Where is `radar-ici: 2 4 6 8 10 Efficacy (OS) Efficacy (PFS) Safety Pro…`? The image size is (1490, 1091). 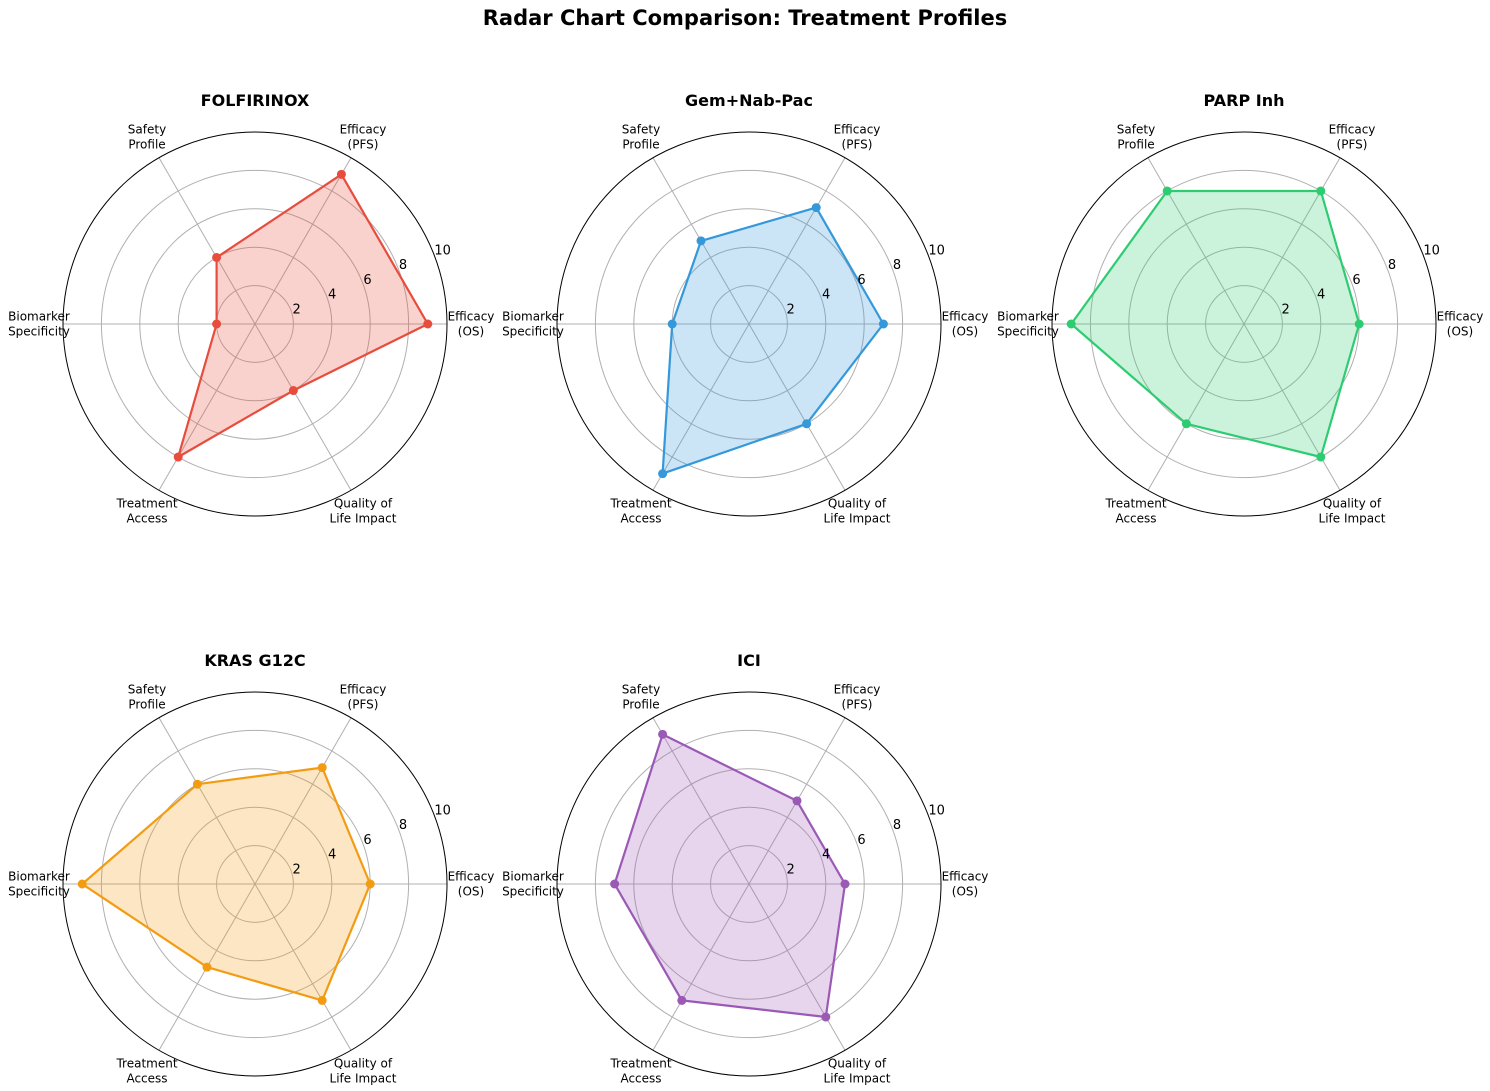
radar-ici: 2 4 6 8 10 Efficacy (OS) Efficacy (PFS) Safety Pro… is located at coordinates (745, 868).